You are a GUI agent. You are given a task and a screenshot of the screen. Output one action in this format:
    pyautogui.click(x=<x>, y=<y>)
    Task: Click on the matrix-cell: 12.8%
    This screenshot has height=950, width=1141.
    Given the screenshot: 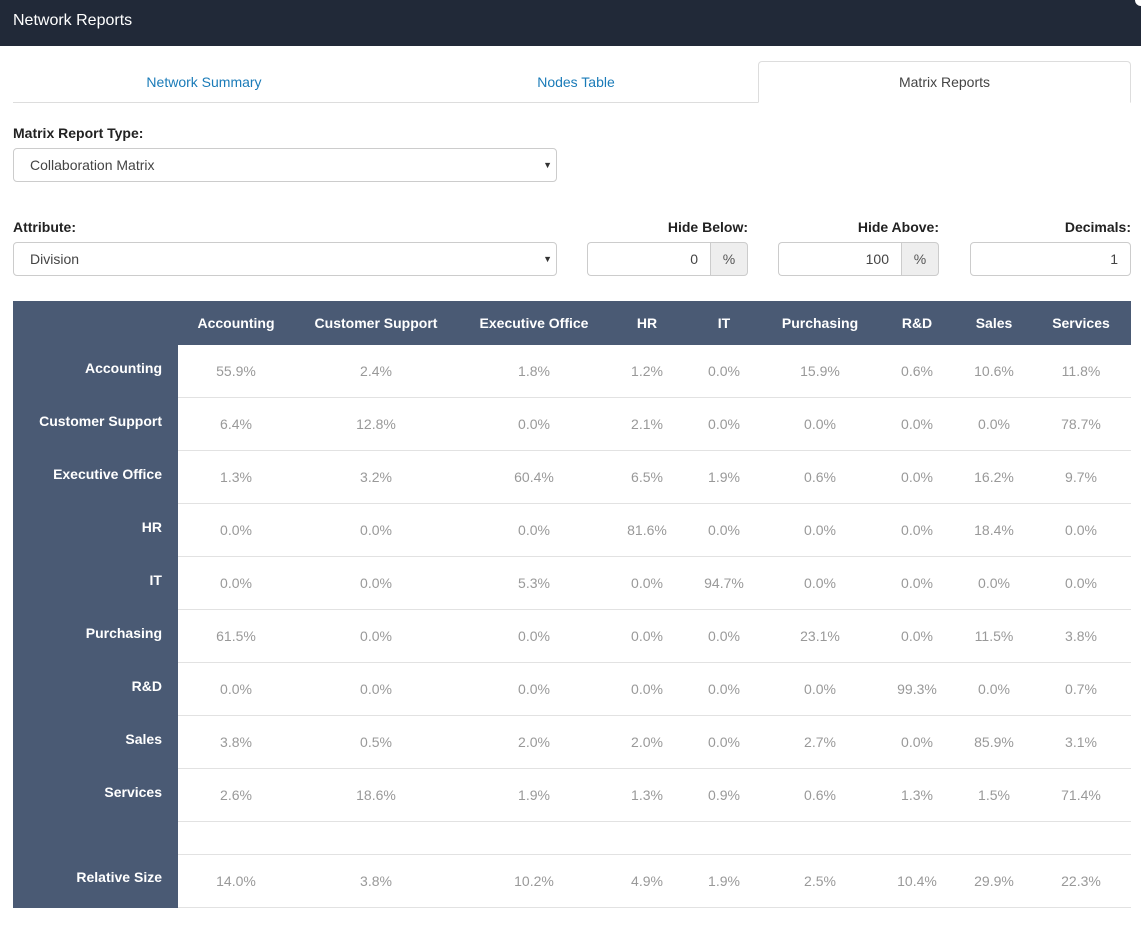 What is the action you would take?
    pyautogui.click(x=376, y=424)
    